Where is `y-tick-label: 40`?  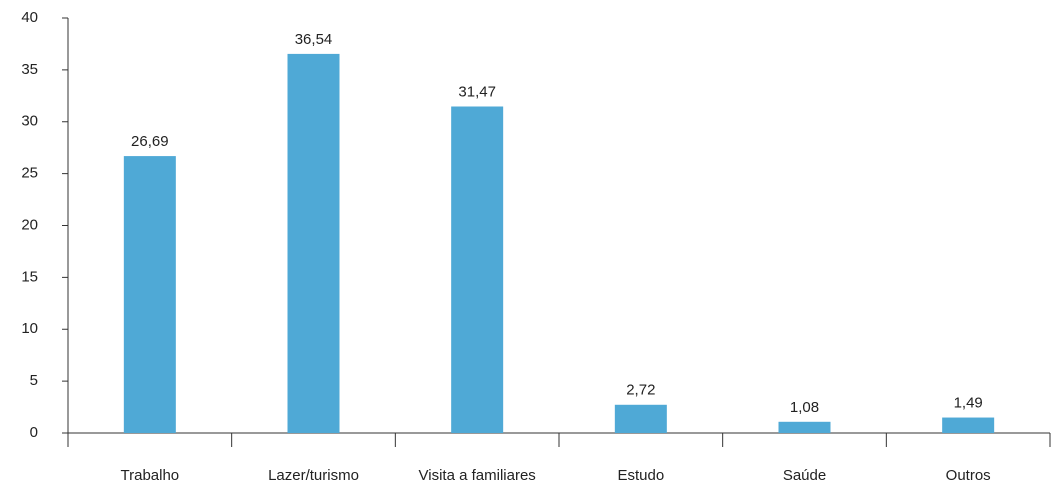 y-tick-label: 40 is located at coordinates (29, 17).